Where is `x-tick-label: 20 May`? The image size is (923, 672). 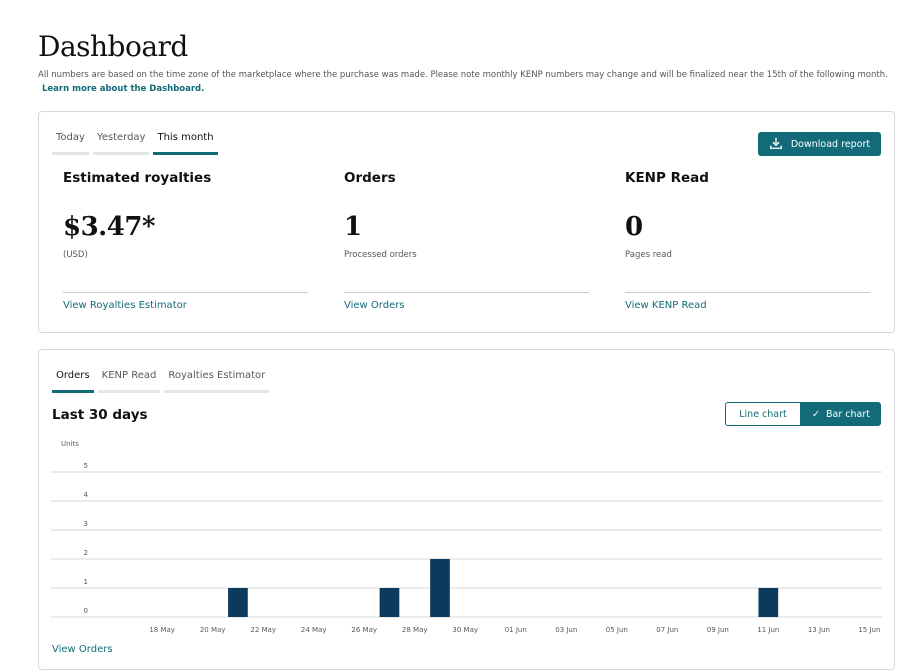
x-tick-label: 20 May is located at coordinates (213, 630).